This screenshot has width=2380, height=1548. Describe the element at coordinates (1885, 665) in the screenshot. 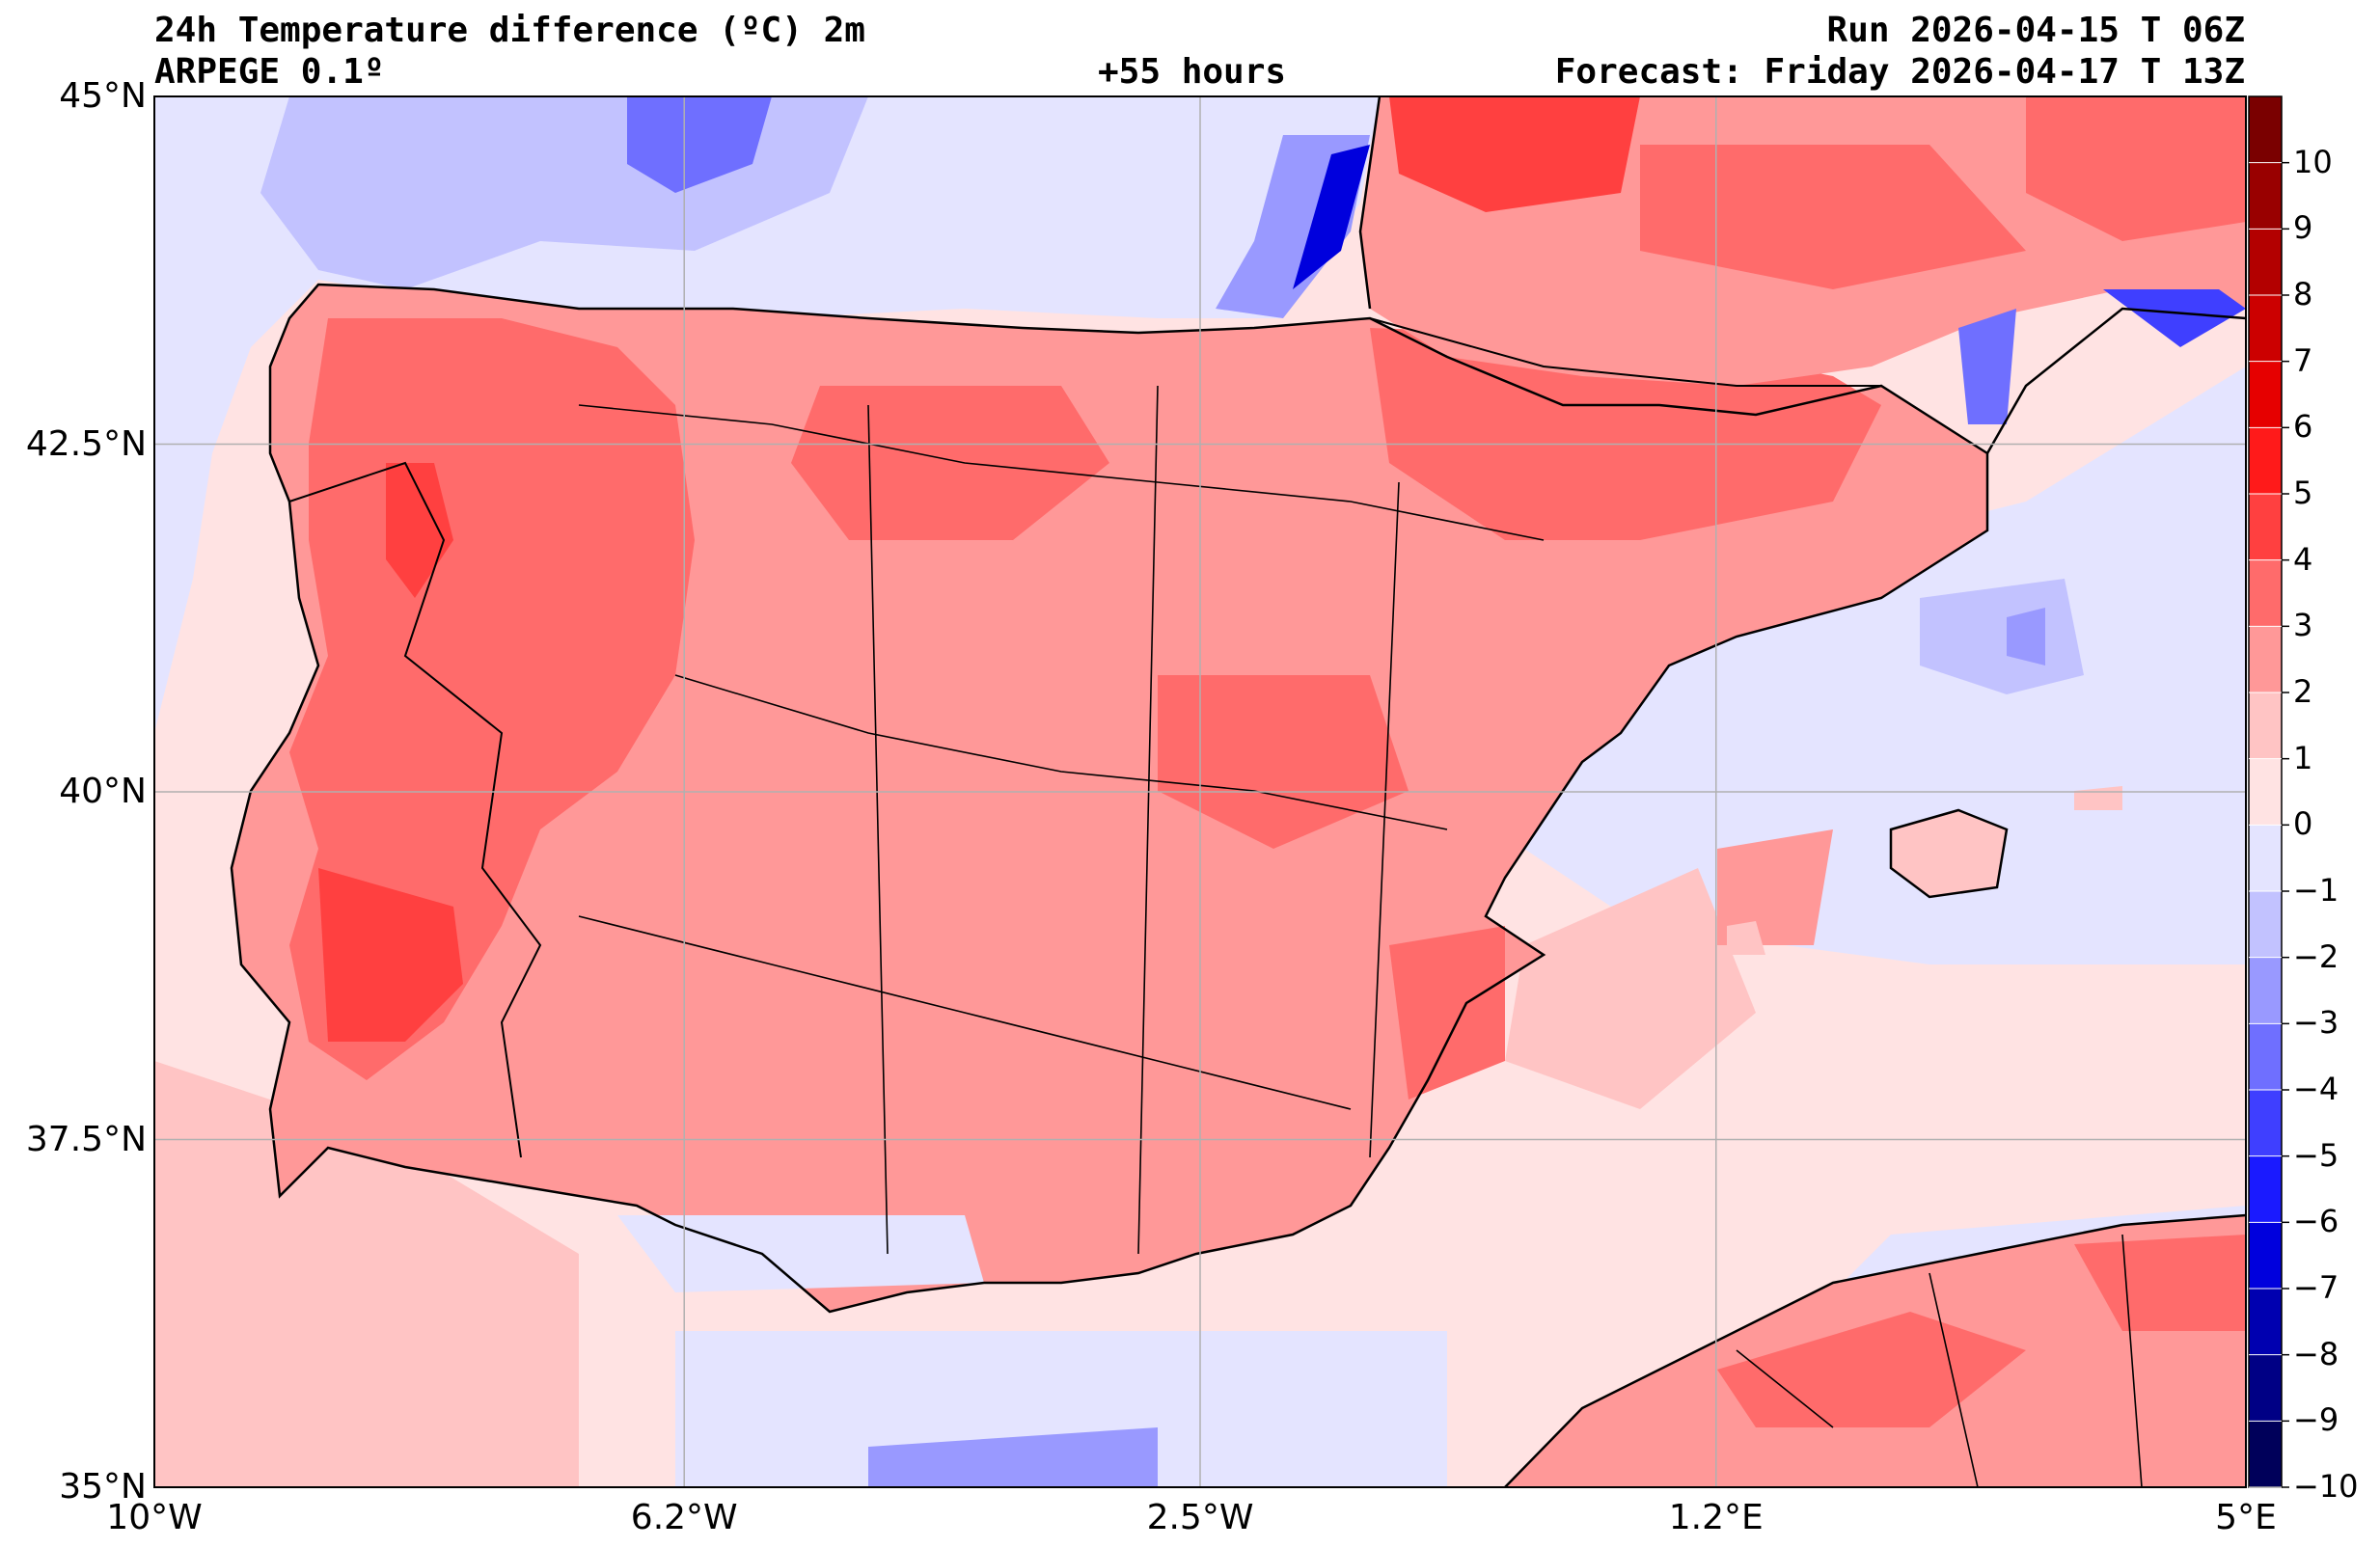

I see `balearic-sea-cool` at that location.